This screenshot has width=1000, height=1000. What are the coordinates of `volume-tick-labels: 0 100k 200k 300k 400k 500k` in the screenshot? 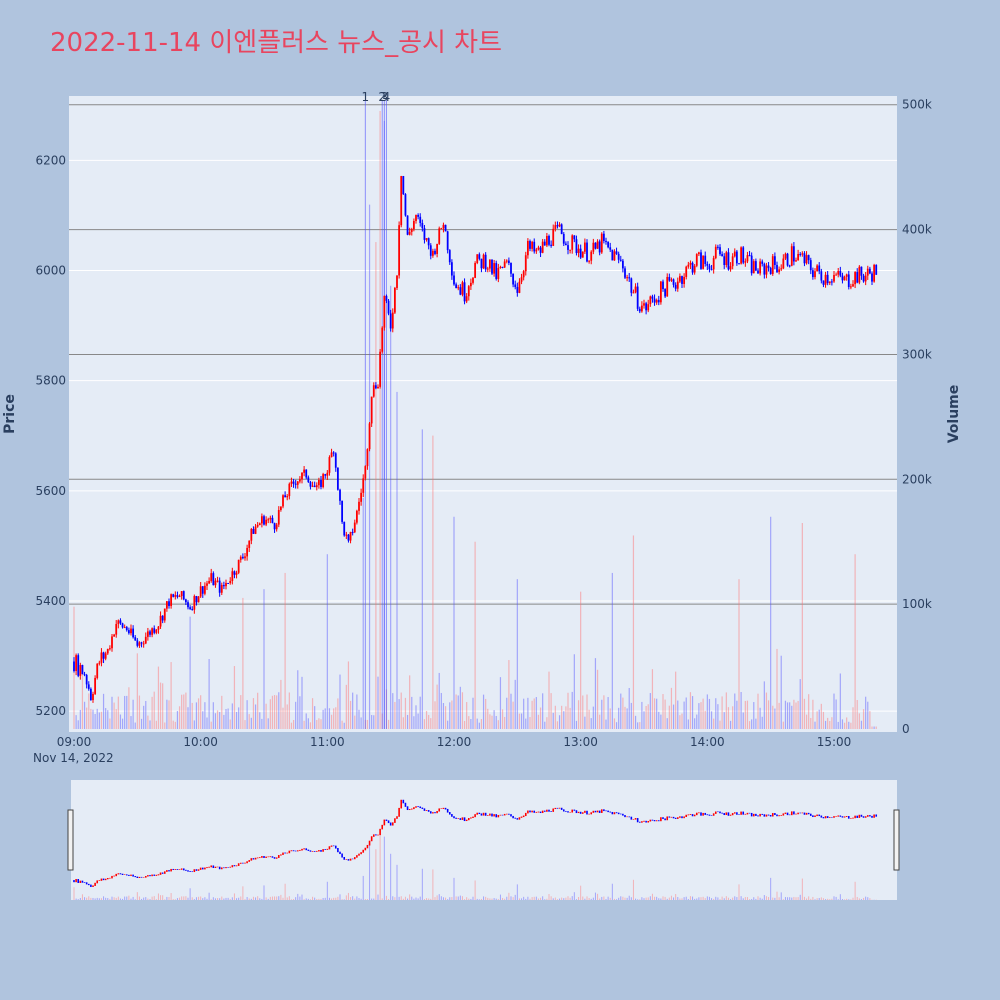 It's located at (917, 417).